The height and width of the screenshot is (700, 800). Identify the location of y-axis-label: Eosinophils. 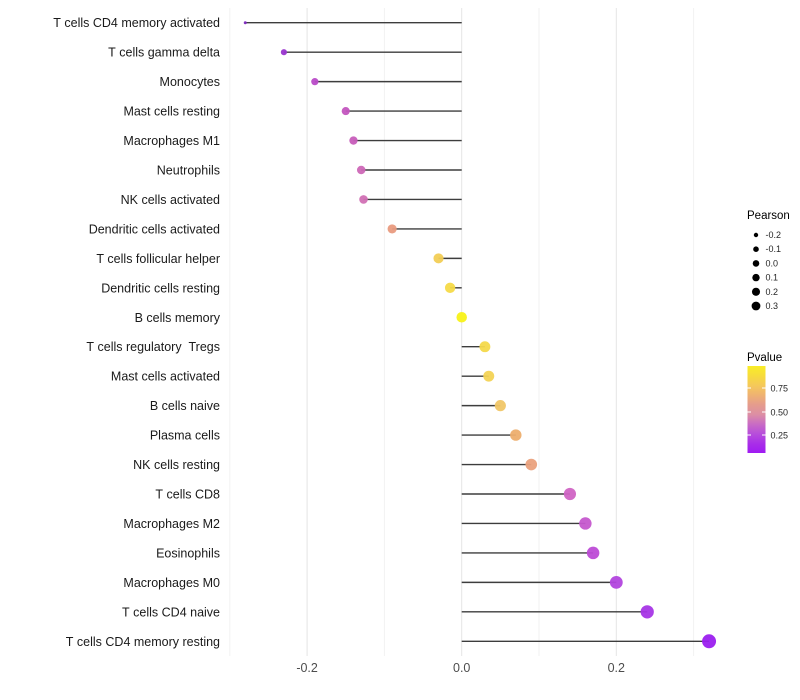
(188, 553).